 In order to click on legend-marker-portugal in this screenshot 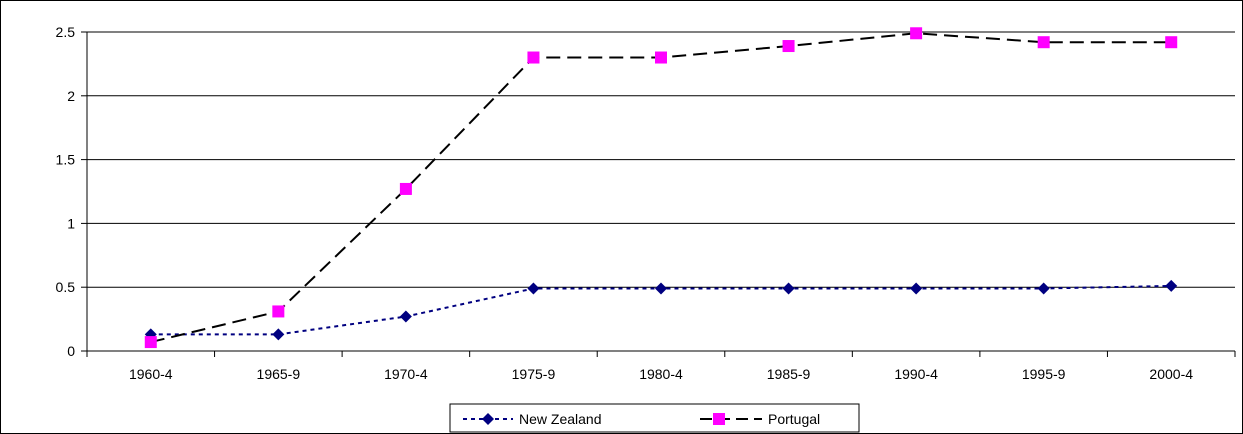, I will do `click(719, 419)`.